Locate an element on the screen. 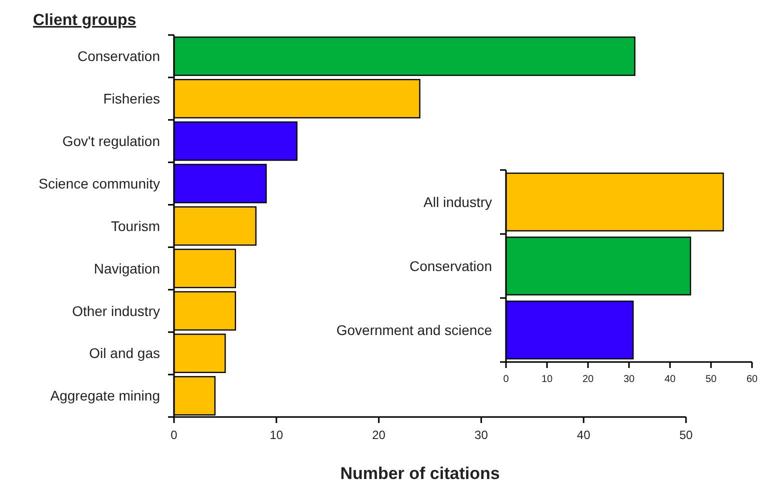 Image resolution: width=766 pixels, height=487 pixels. y-tick-label: Government and science is located at coordinates (414, 330).